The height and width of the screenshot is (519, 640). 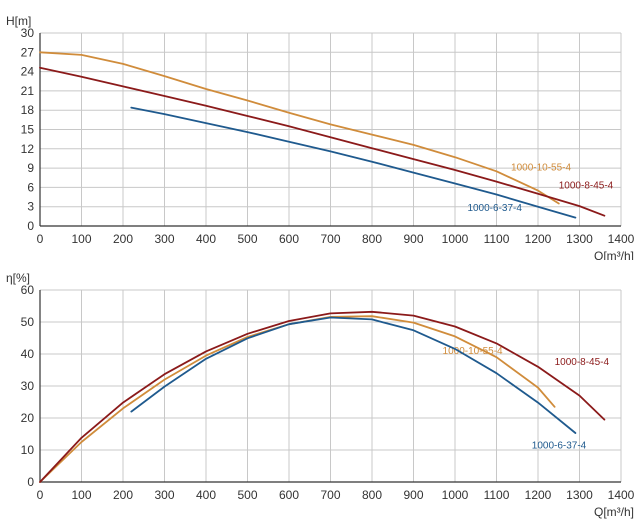 I want to click on chart1-y-axis-label: H[m], so click(x=18, y=21).